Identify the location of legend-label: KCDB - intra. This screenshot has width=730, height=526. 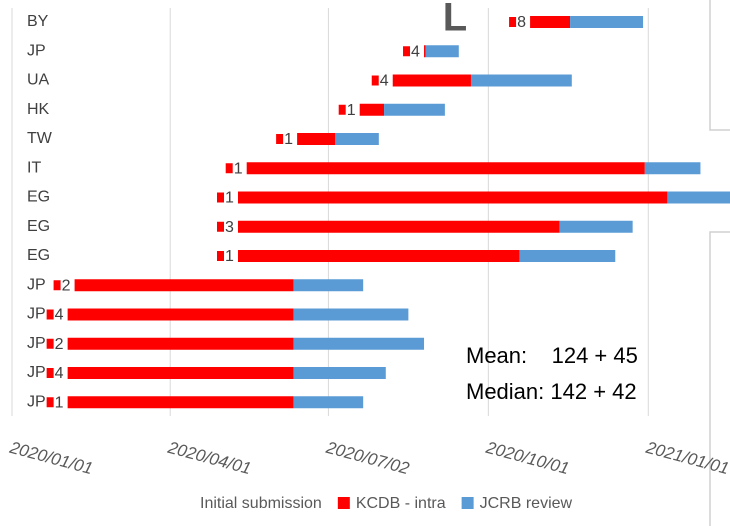
(401, 503).